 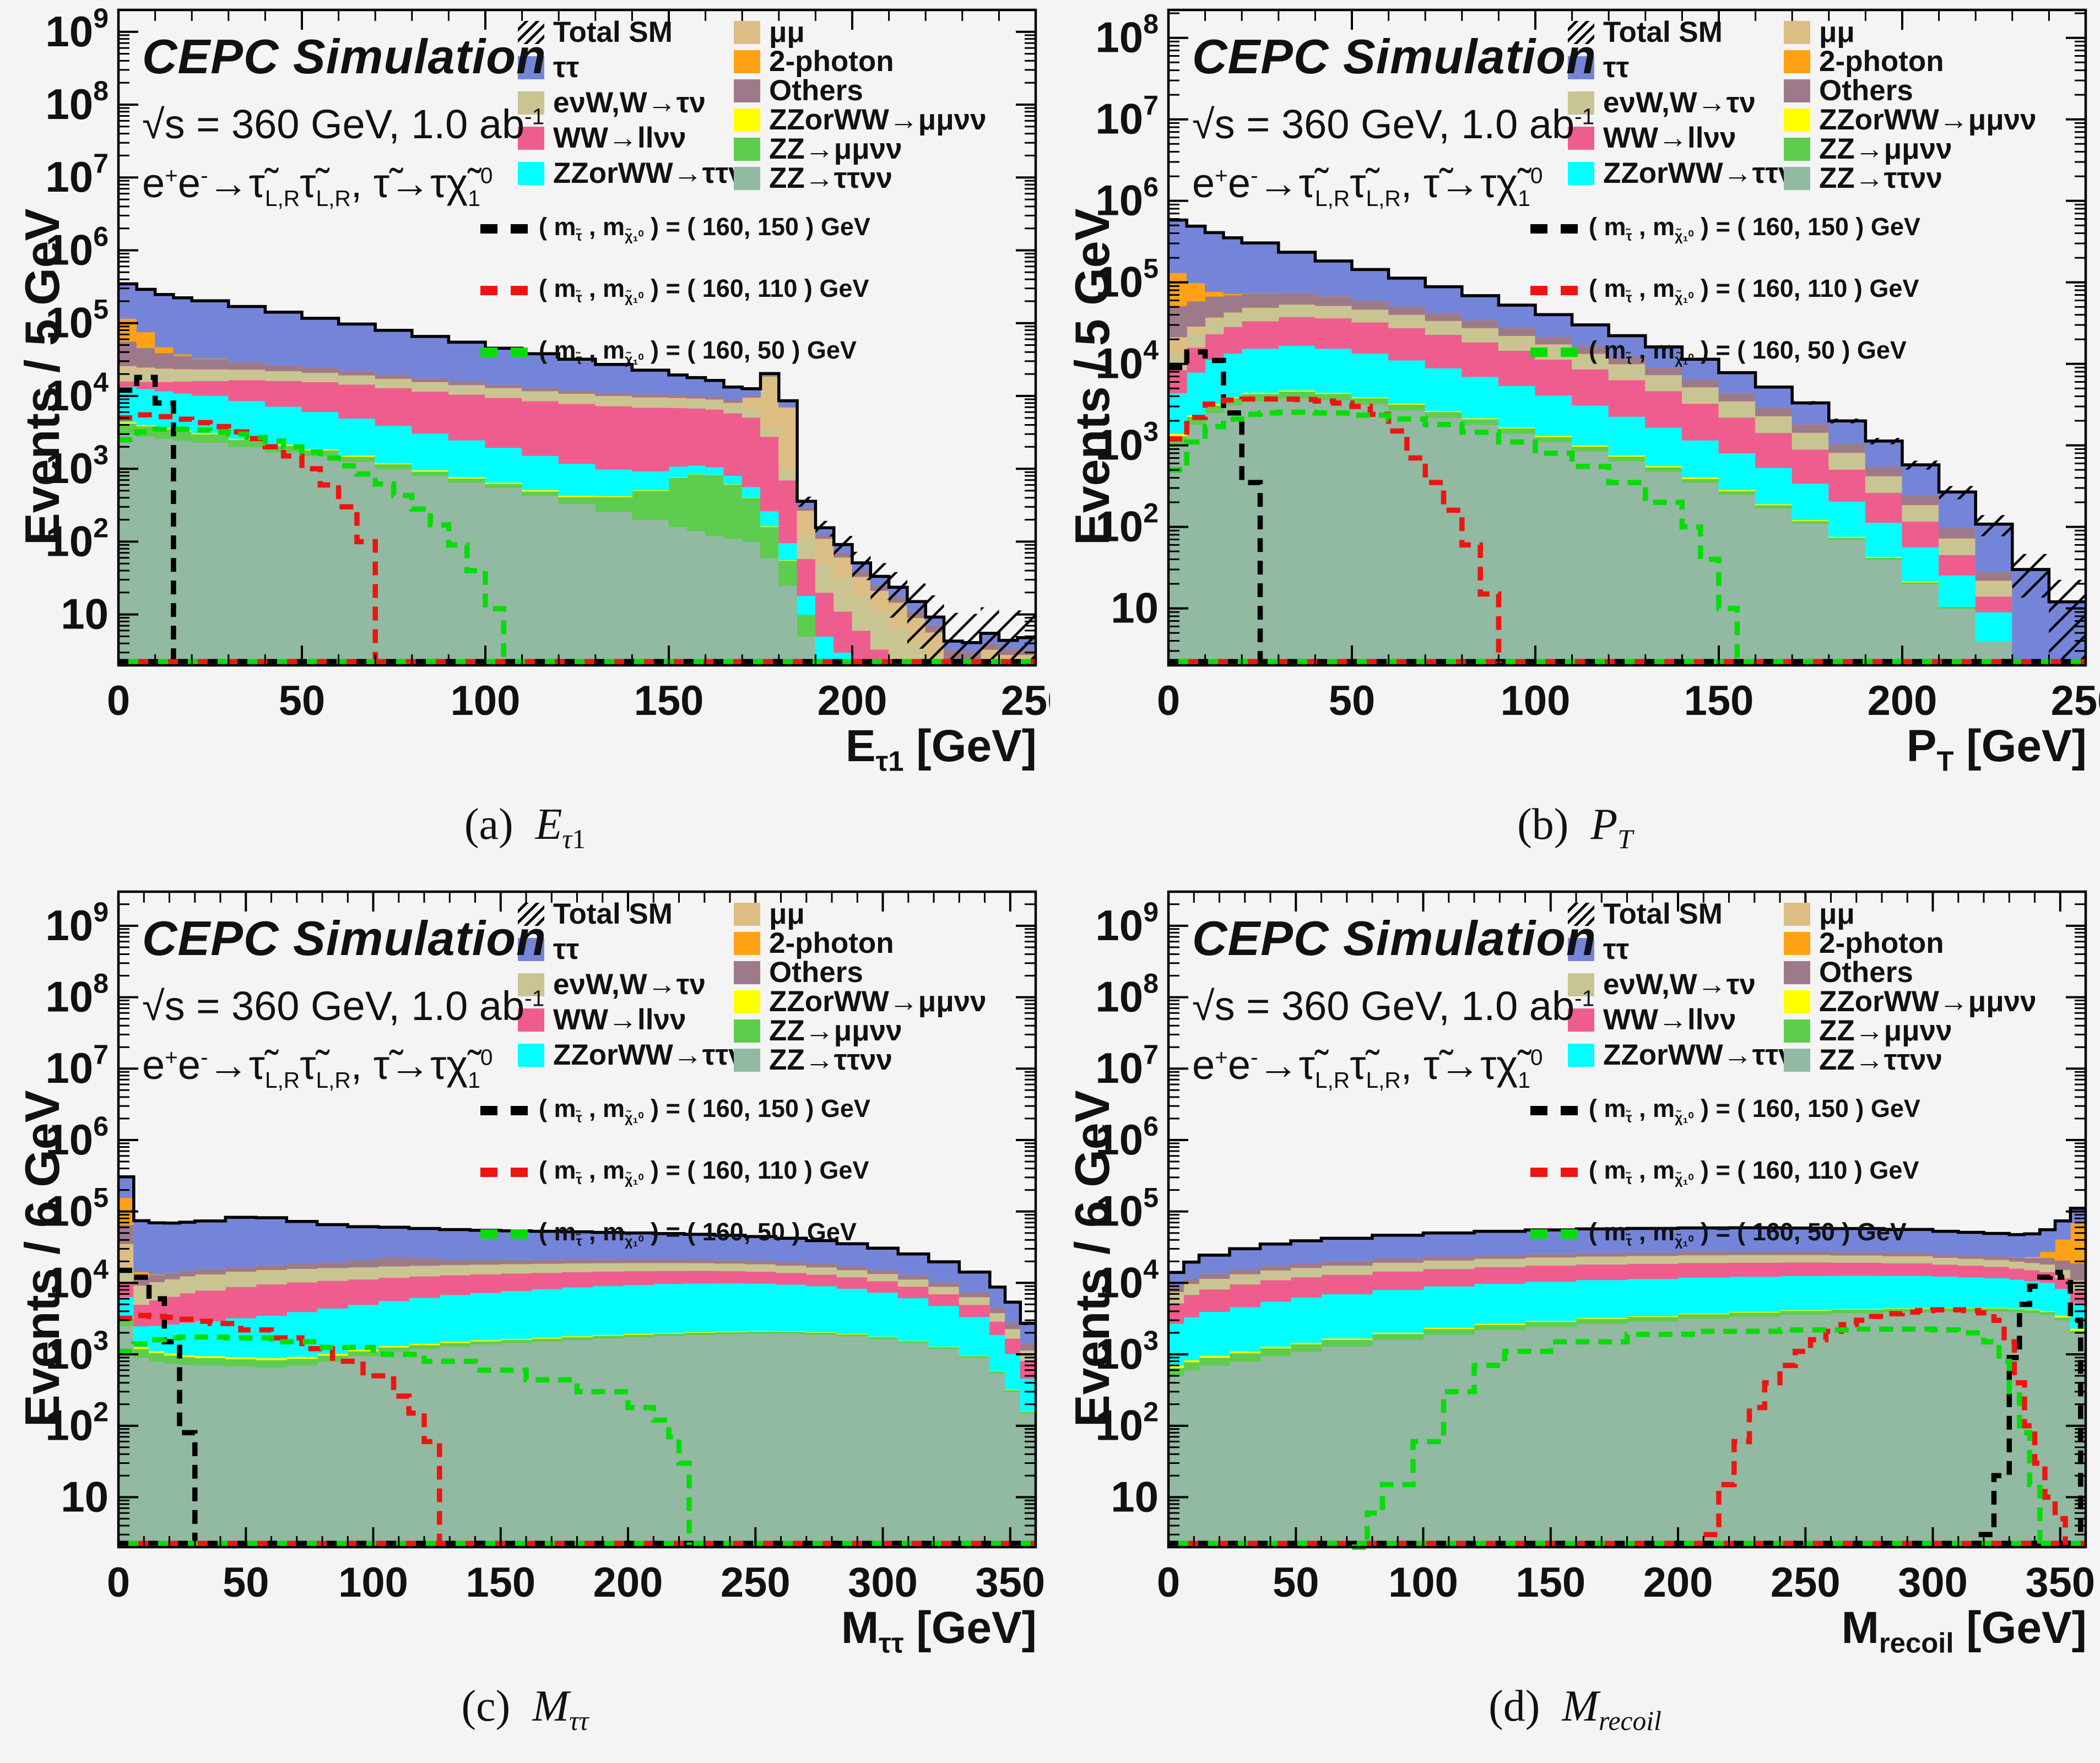 I want to click on caption-c: (c) Mττ, so click(x=525, y=1709).